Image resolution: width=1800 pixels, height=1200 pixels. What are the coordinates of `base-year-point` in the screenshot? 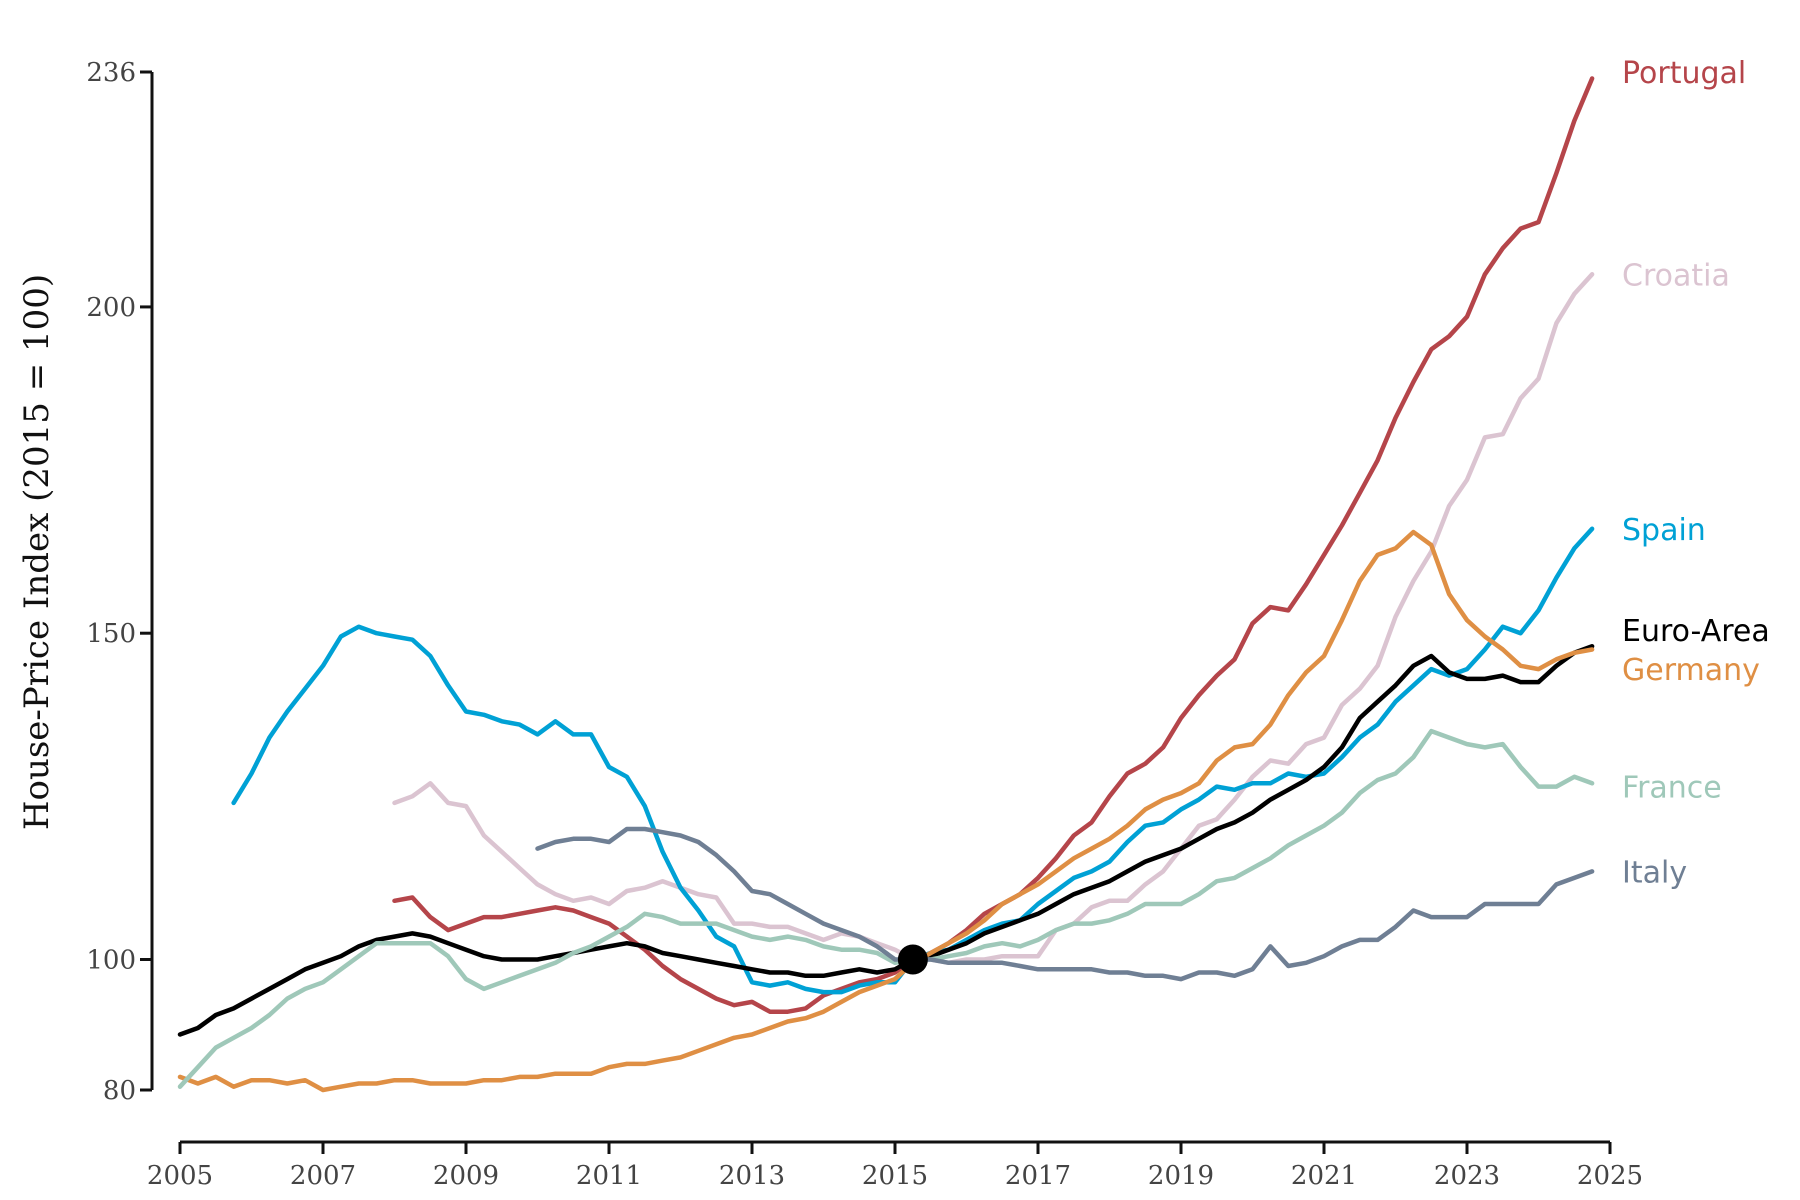 It's located at (912, 959).